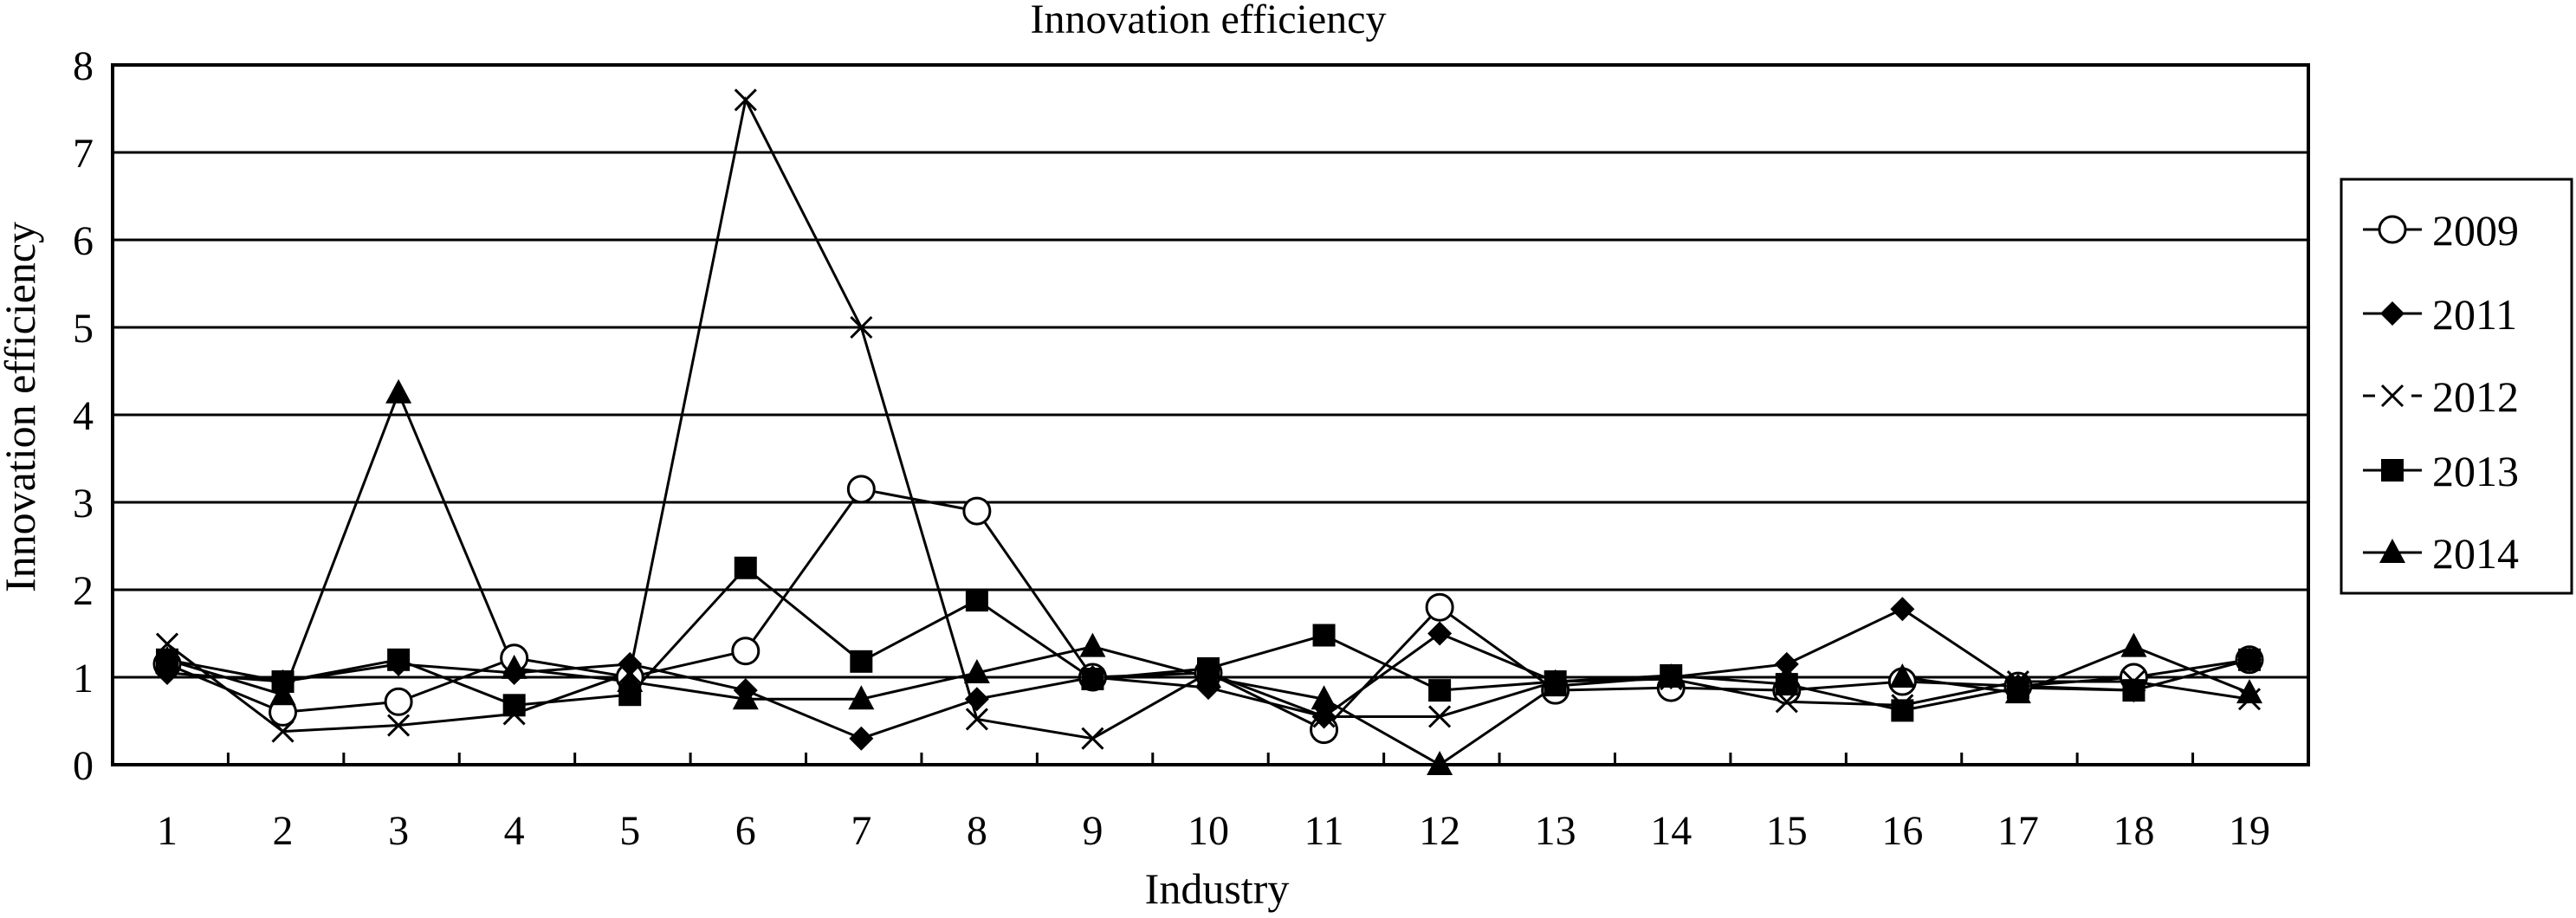  What do you see at coordinates (1209, 21) in the screenshot?
I see `chart-title: Innovation efficiency` at bounding box center [1209, 21].